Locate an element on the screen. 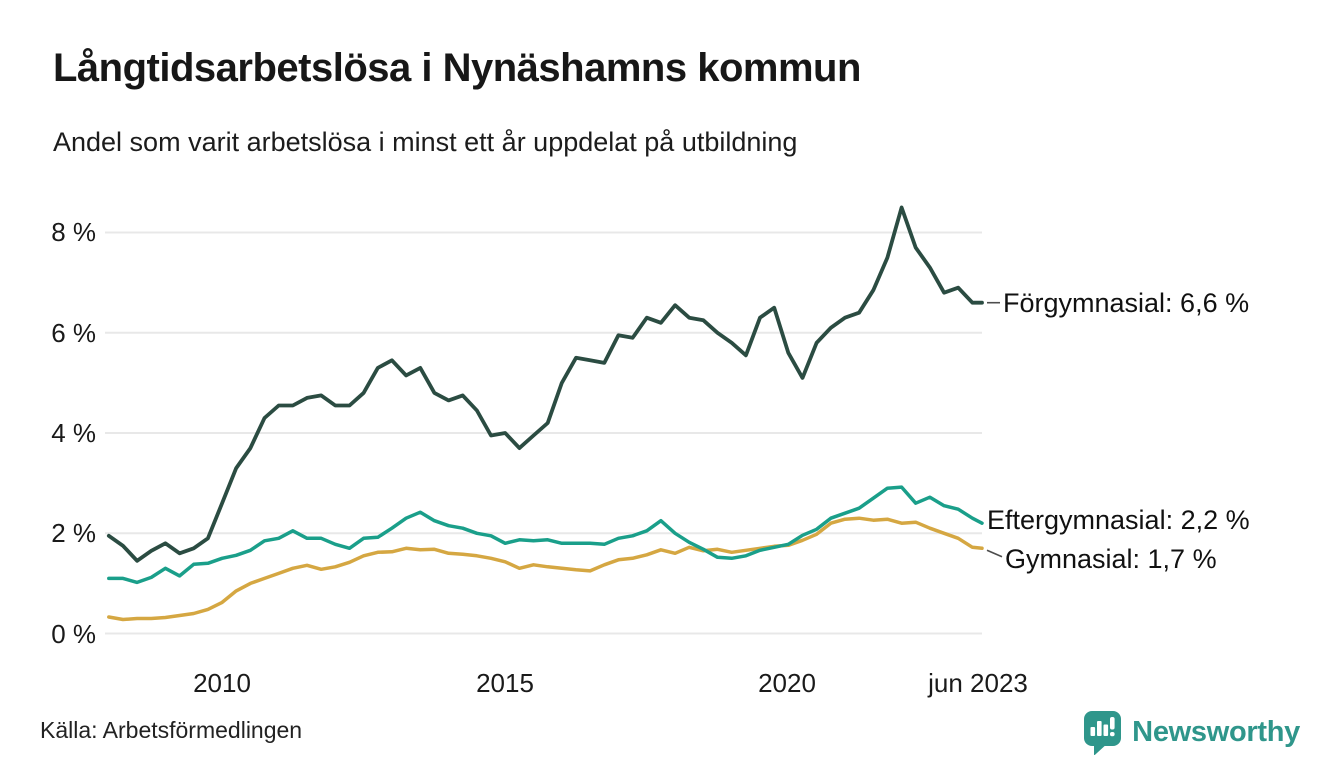  series-line-gymnasial is located at coordinates (545, 569).